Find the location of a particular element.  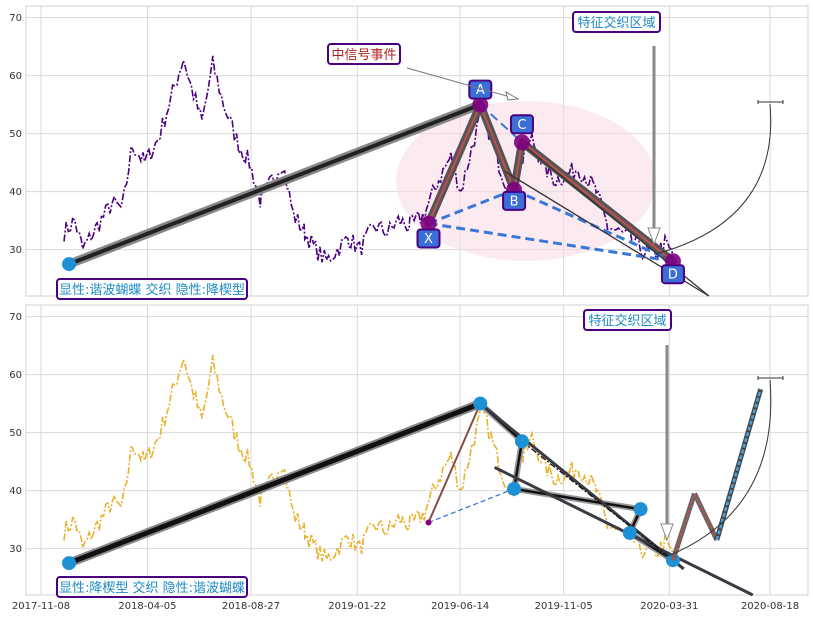

top-point-label-C: C is located at coordinates (521, 125).